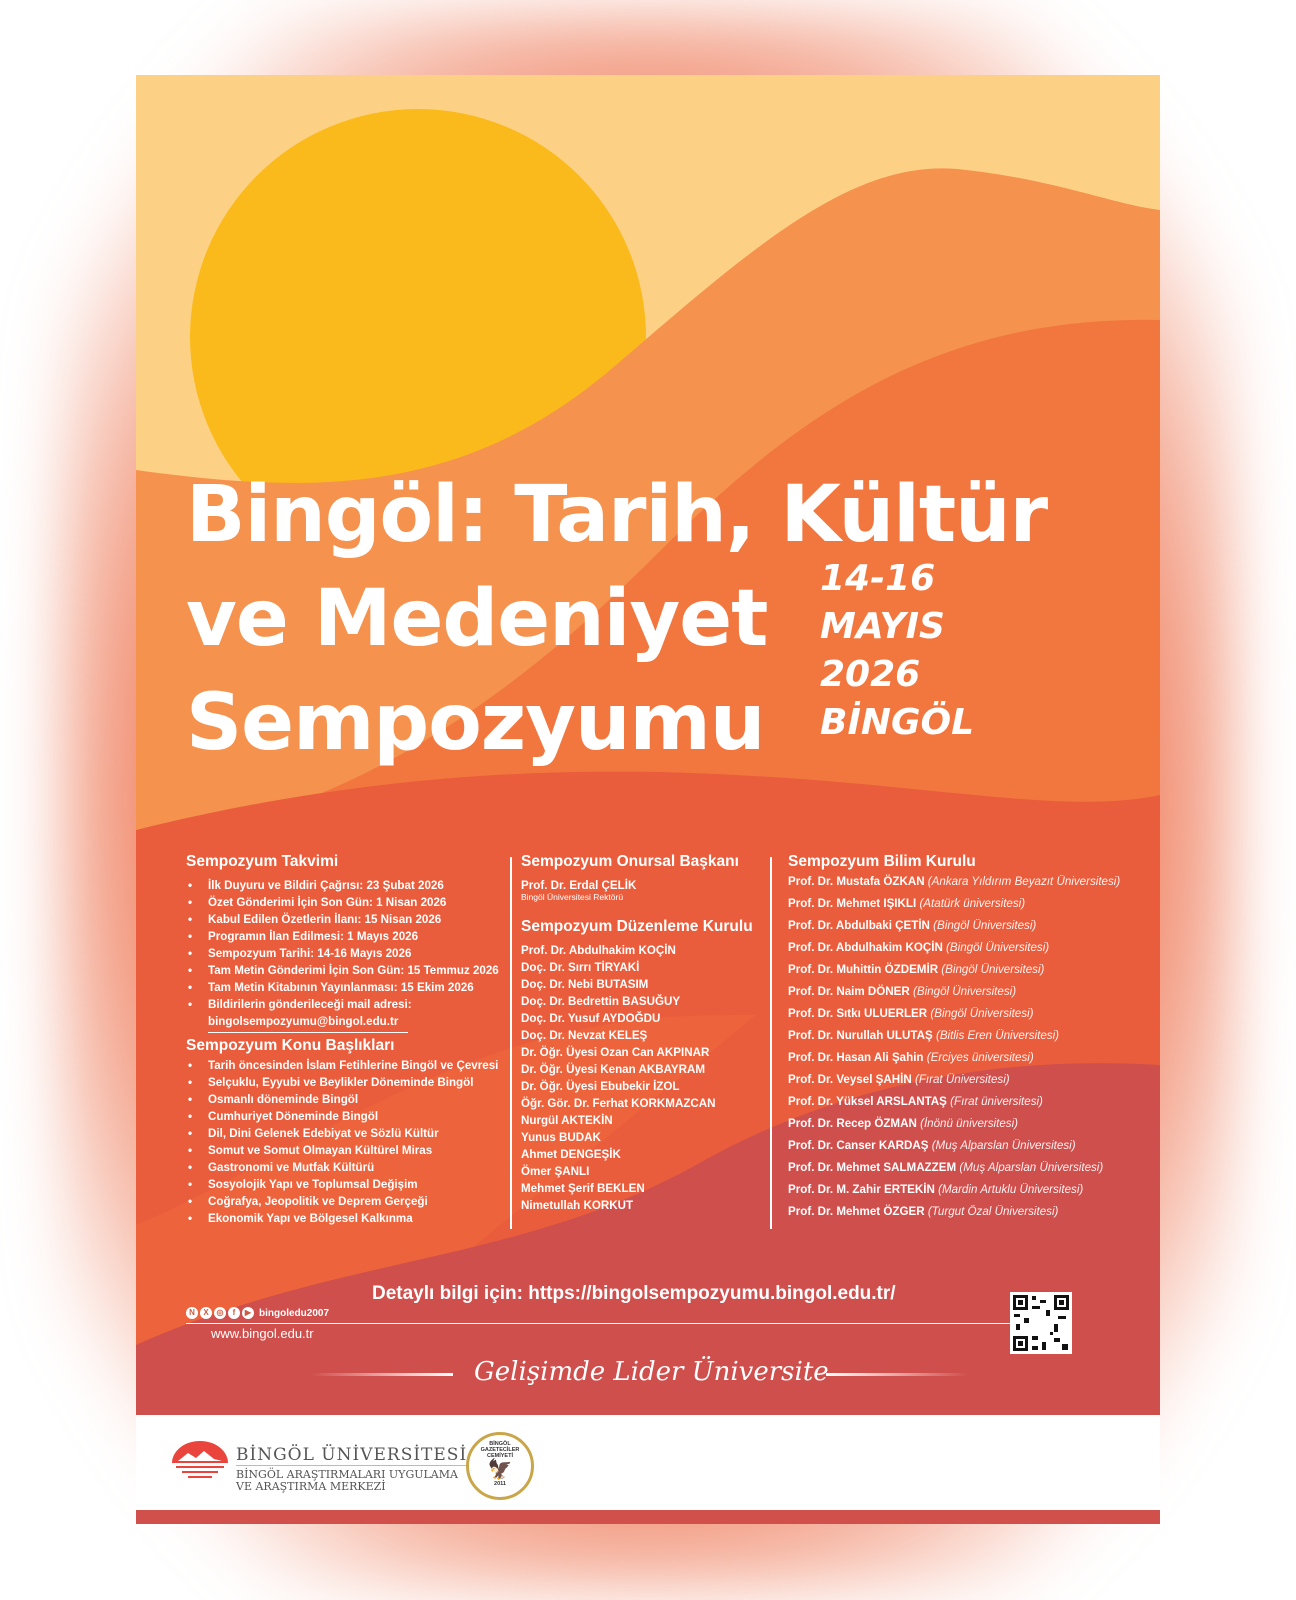 The image size is (1296, 1600). What do you see at coordinates (858, 1145) in the screenshot?
I see `member-name: Prof. Dr. Canser KARDAŞ` at bounding box center [858, 1145].